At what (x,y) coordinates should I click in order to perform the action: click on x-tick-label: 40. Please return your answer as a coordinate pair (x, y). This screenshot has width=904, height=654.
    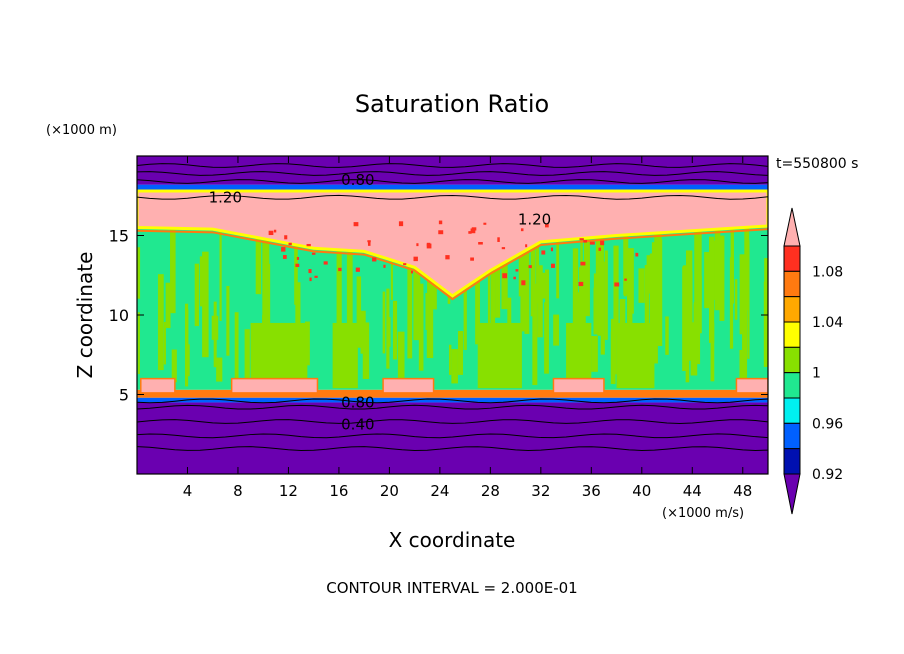
    Looking at the image, I should click on (641, 491).